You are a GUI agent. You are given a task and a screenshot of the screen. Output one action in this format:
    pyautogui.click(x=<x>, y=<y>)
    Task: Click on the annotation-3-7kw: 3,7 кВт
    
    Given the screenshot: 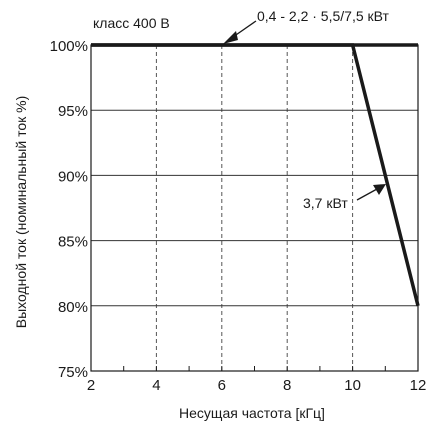 What is the action you would take?
    pyautogui.click(x=344, y=197)
    